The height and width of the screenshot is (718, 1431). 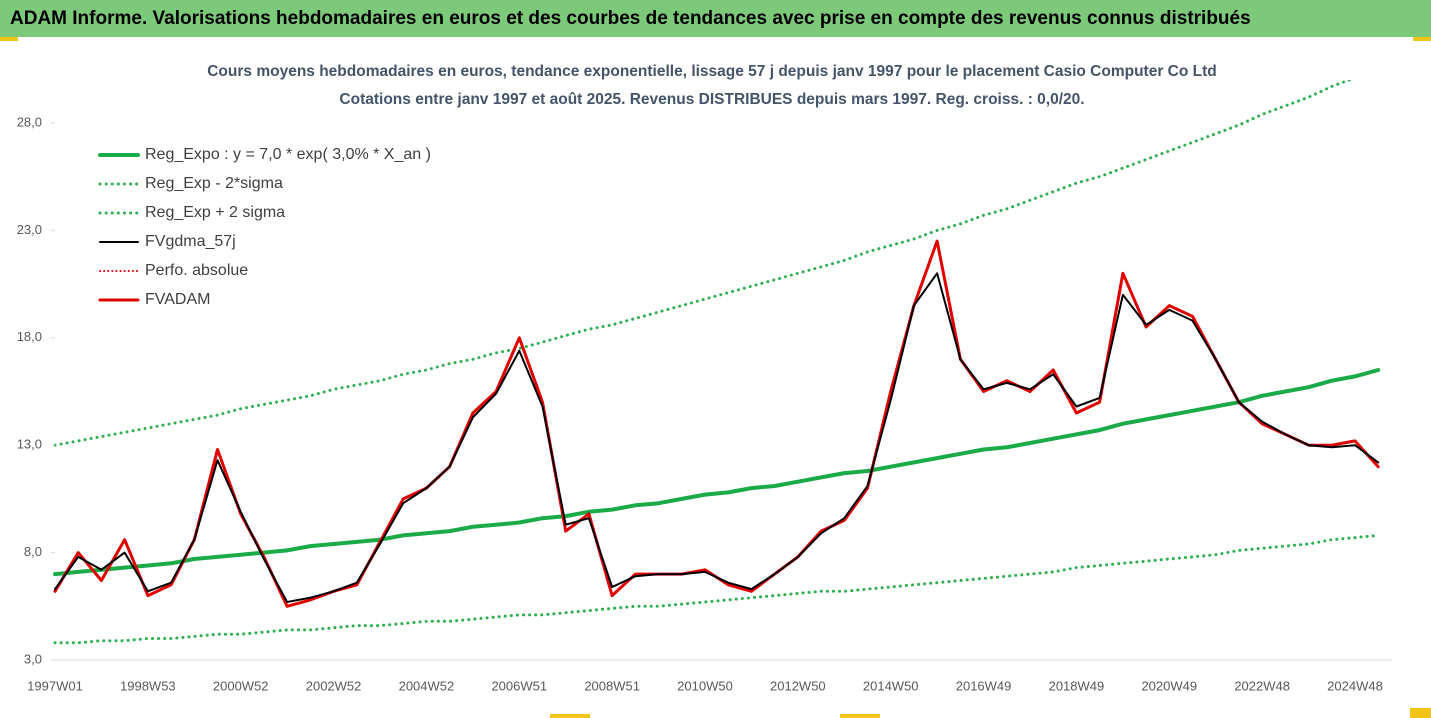 I want to click on y-tick-label: 28,0, so click(x=29, y=121).